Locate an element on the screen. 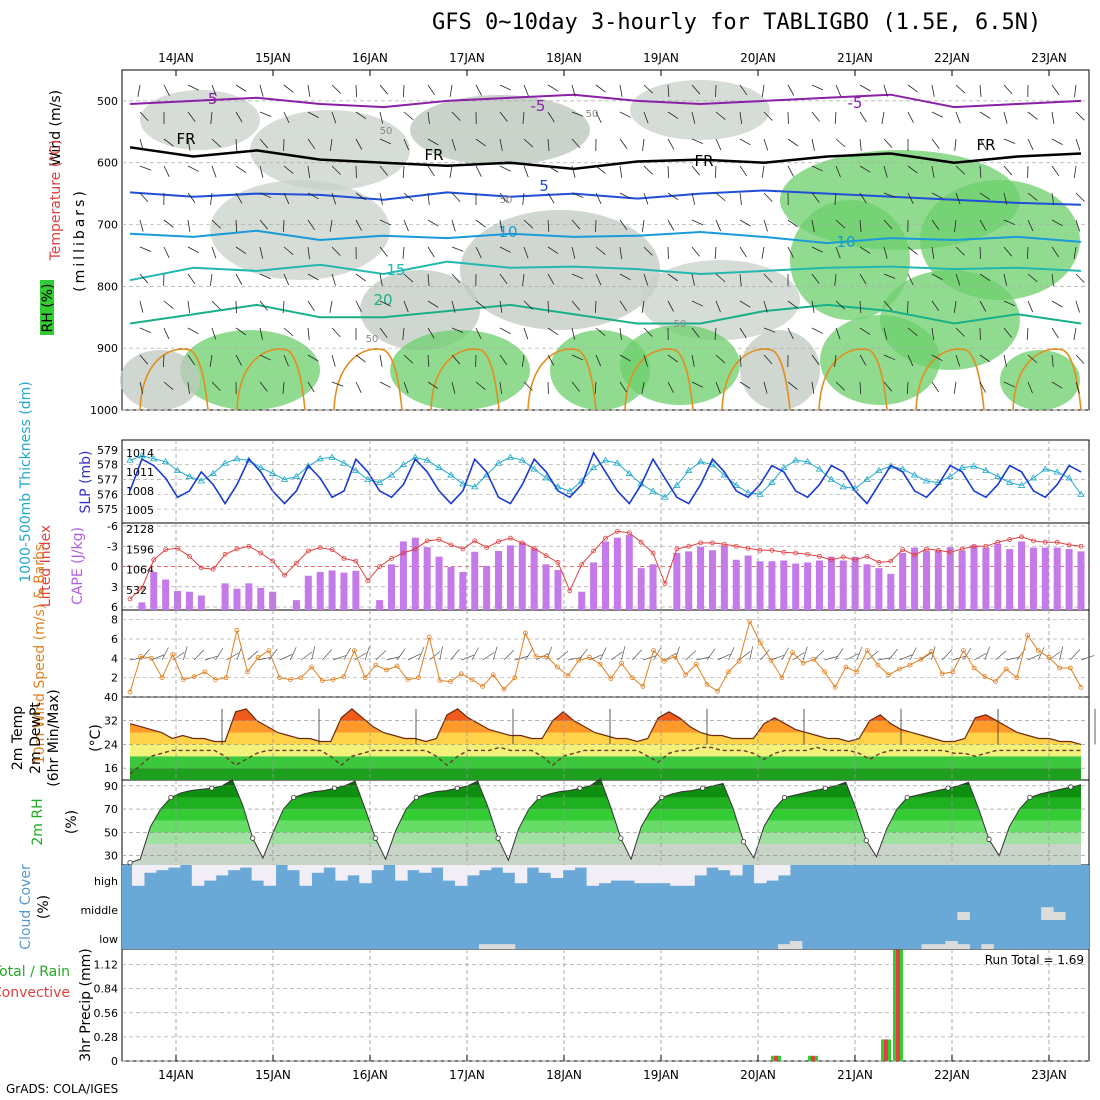 The width and height of the screenshot is (1100, 1100). contour-label: FR is located at coordinates (703, 161).